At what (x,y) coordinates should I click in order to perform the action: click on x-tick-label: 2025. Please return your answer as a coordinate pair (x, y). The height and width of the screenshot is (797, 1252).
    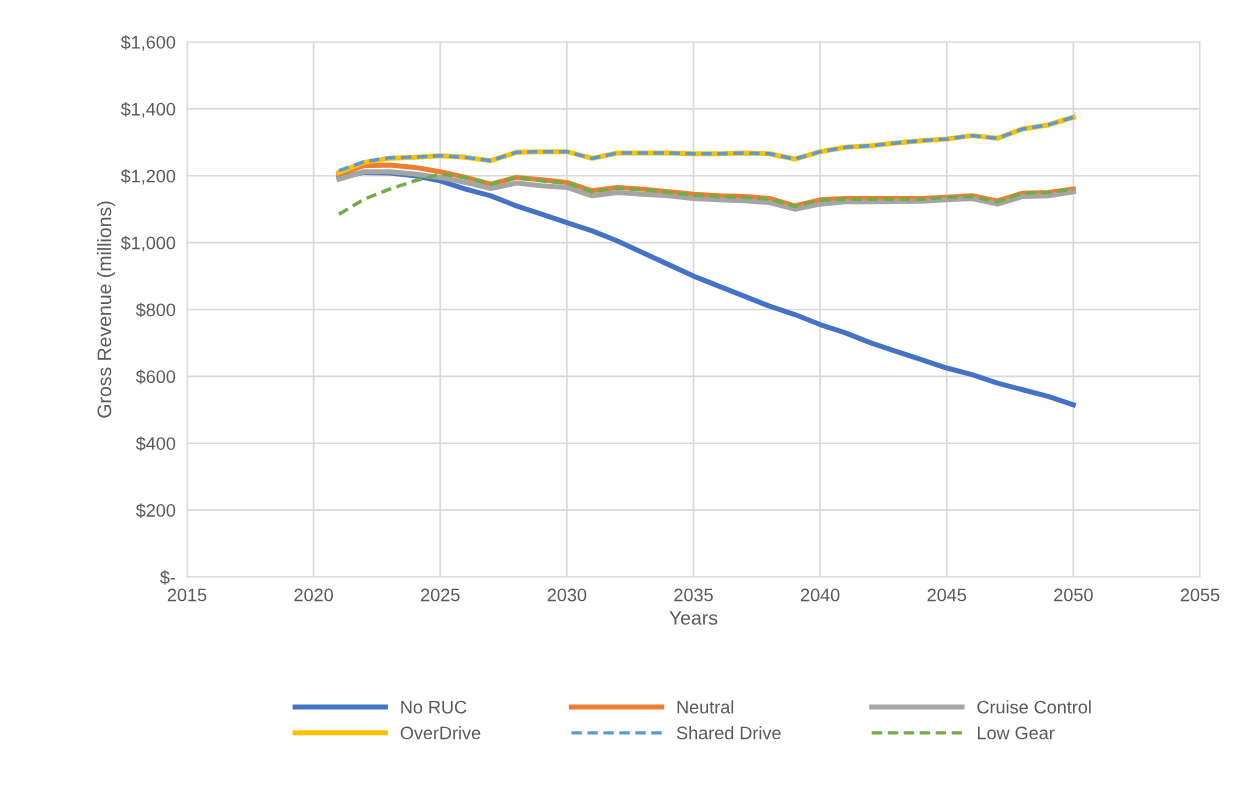
    Looking at the image, I should click on (440, 595).